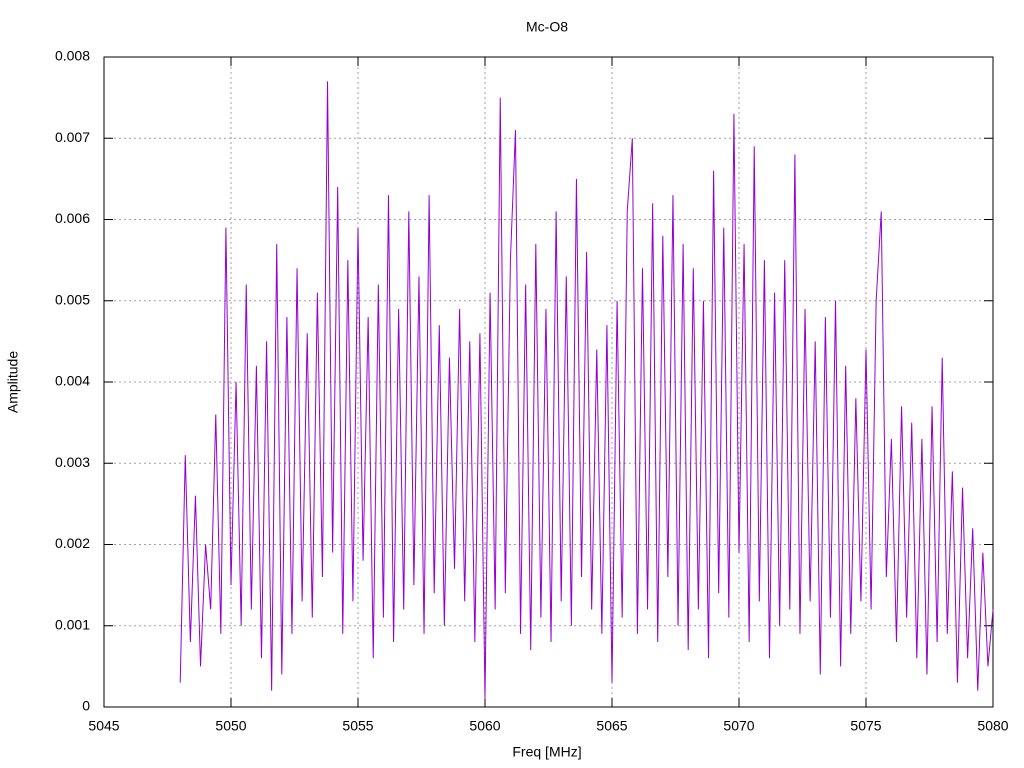  What do you see at coordinates (72, 462) in the screenshot?
I see `y-tick-label: 0.003` at bounding box center [72, 462].